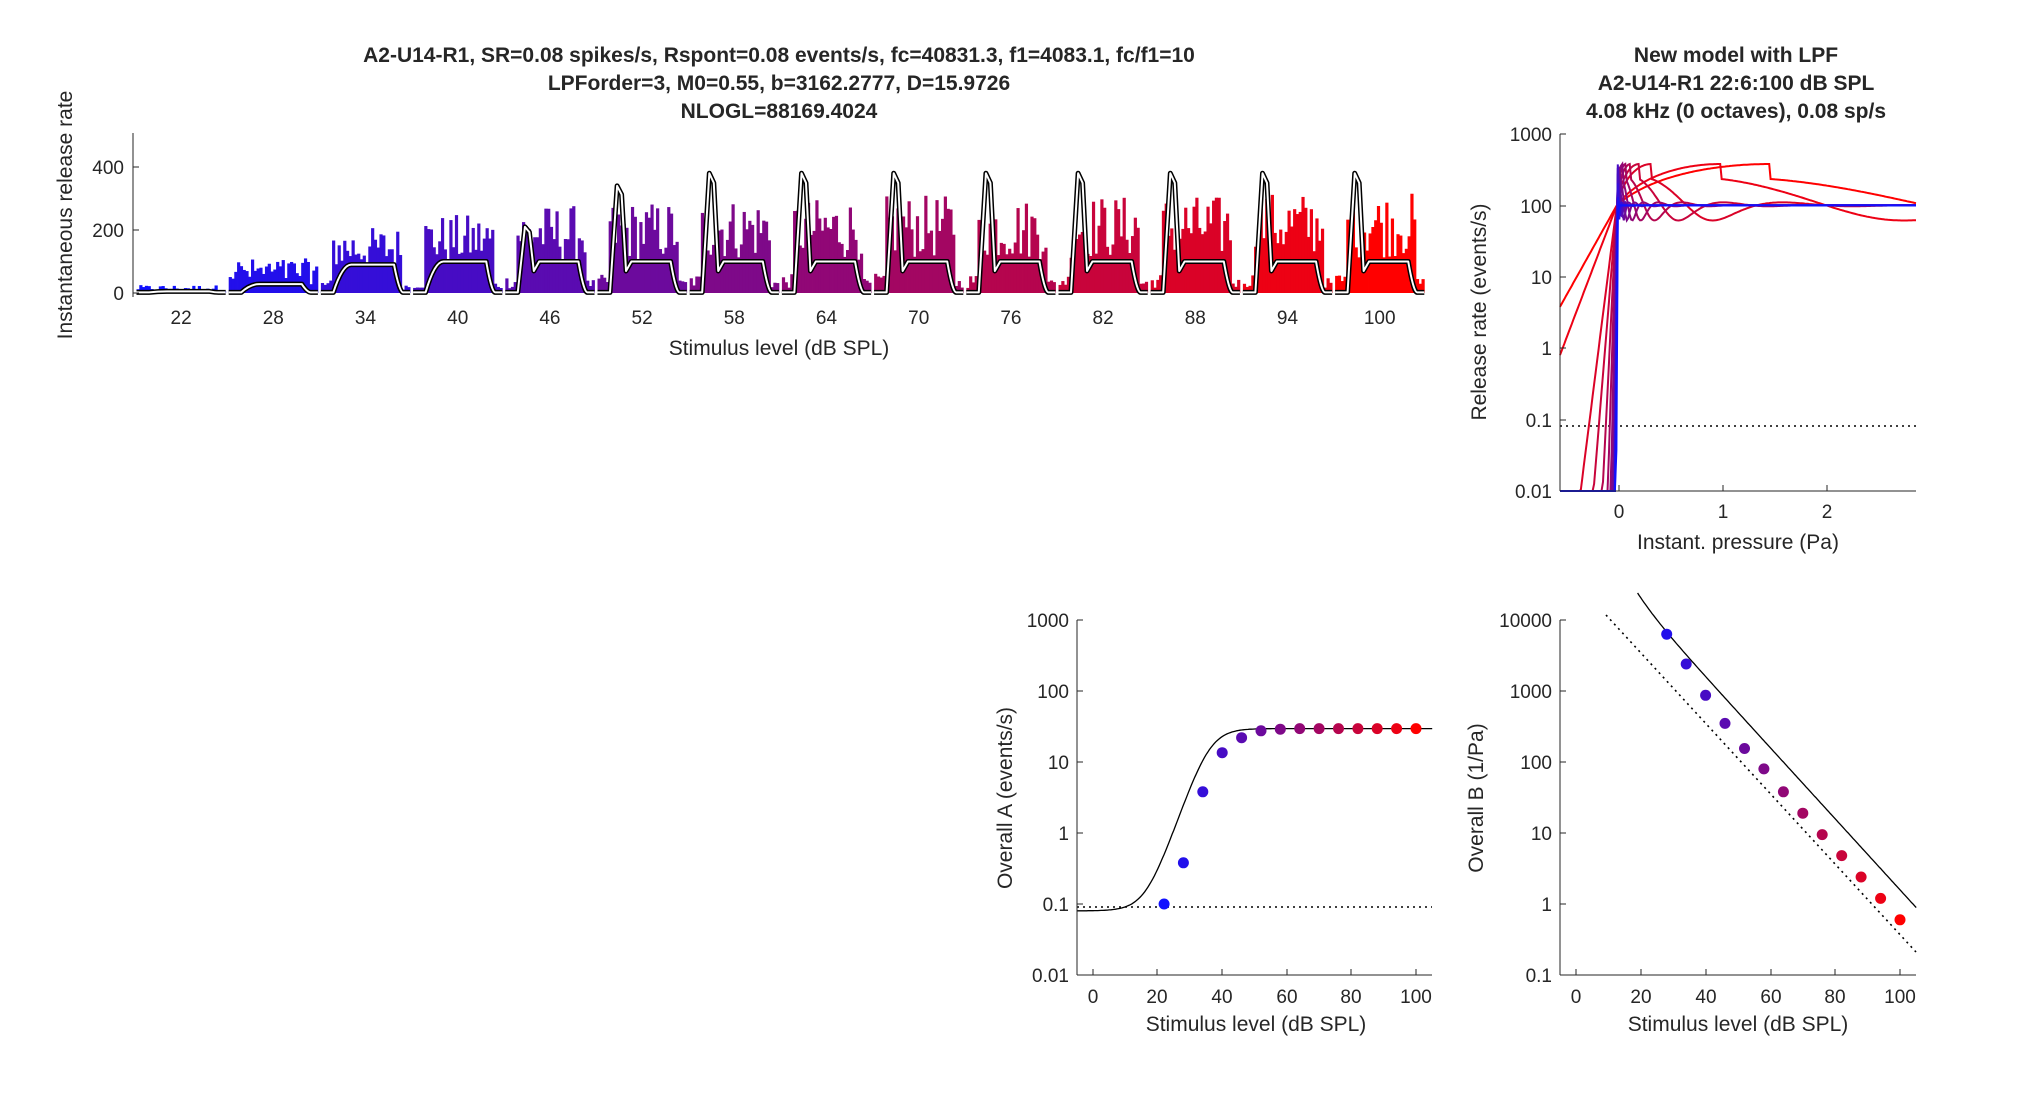 This screenshot has width=2023, height=1094. What do you see at coordinates (779, 348) in the screenshot?
I see `main-xlabel: Stimulus level (dB SPL)` at bounding box center [779, 348].